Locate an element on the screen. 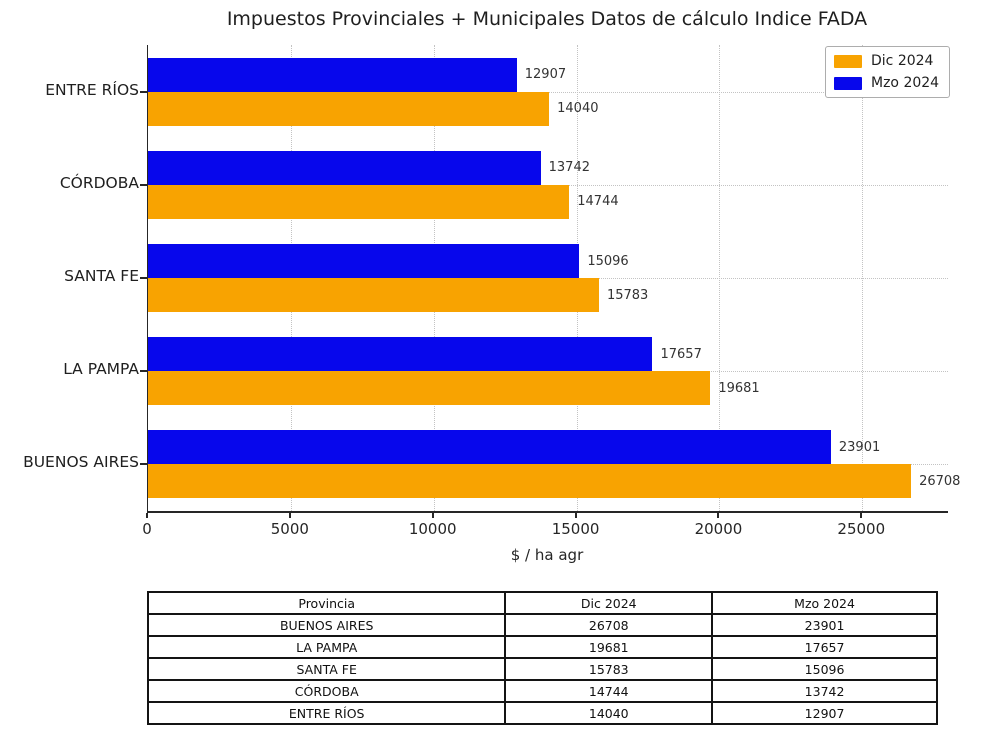 Image resolution: width=997 pixels, height=750 pixels. table-row: BUENOS AIRES 26708 23901 is located at coordinates (542, 625).